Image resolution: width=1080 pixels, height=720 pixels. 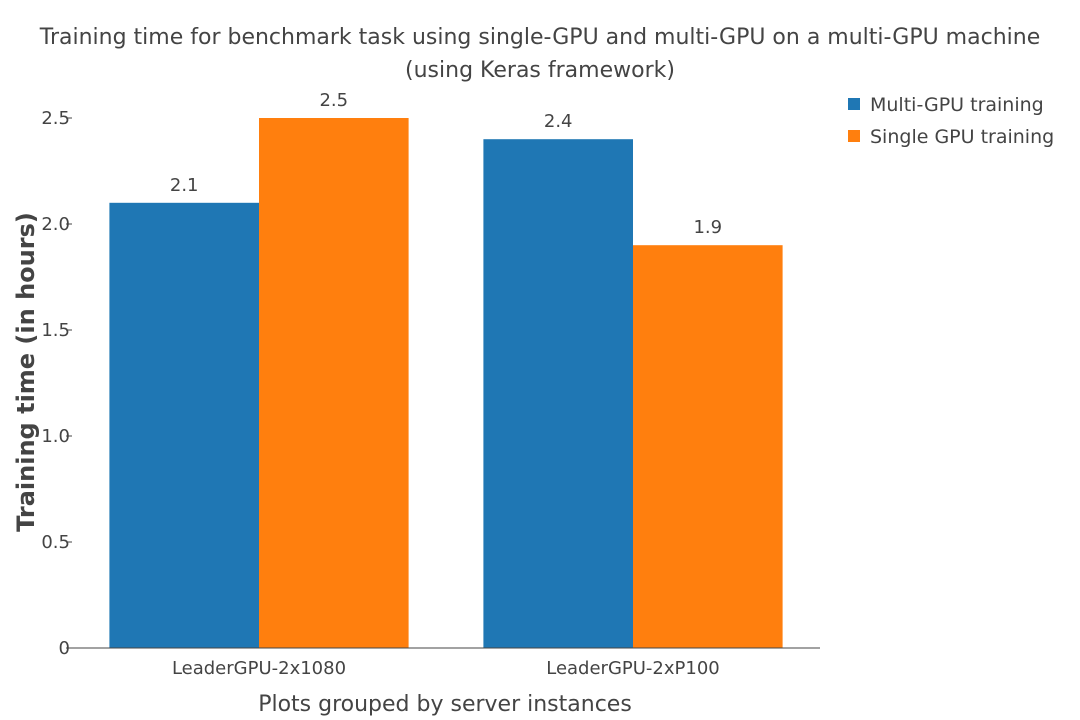 What do you see at coordinates (540, 70) in the screenshot?
I see `chart-title-line-2: (using Keras framework)` at bounding box center [540, 70].